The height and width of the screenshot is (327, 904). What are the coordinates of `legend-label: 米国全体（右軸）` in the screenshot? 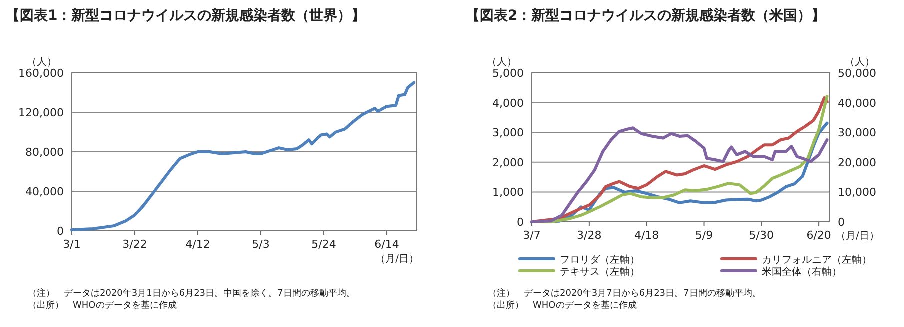 It's located at (802, 272).